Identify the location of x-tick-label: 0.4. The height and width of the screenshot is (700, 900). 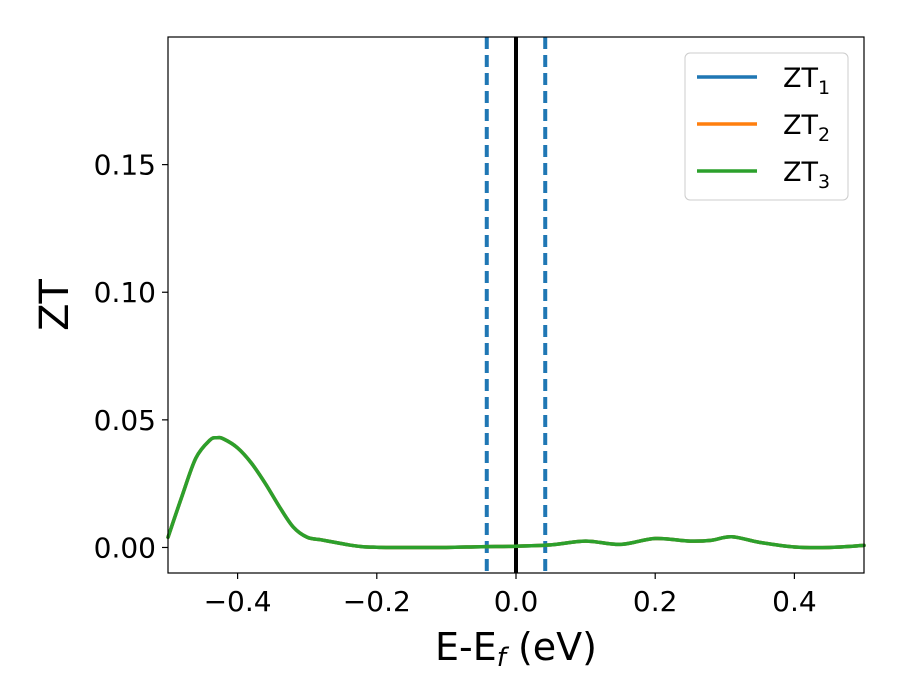
(794, 601).